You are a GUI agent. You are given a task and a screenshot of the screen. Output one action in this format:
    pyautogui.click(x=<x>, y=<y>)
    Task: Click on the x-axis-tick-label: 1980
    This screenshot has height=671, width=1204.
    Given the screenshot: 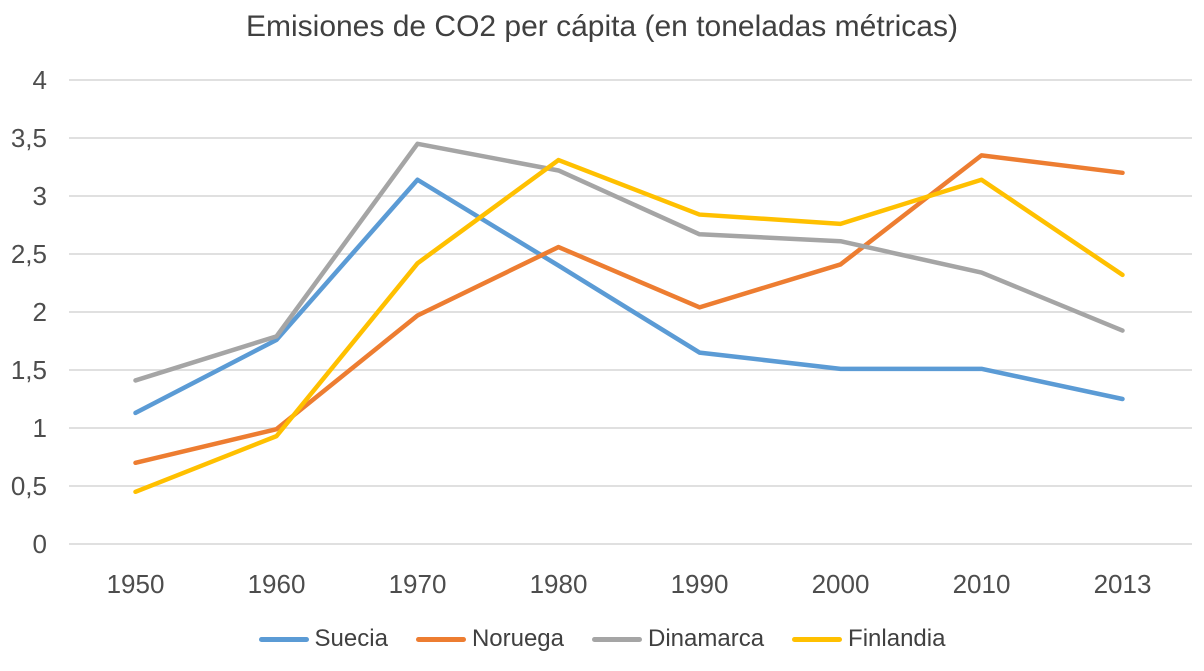 What is the action you would take?
    pyautogui.click(x=559, y=584)
    